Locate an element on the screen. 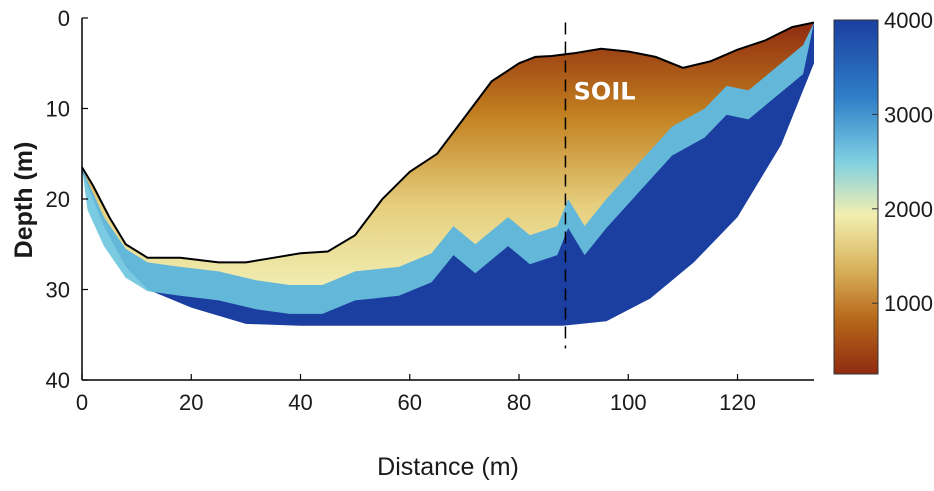 This screenshot has width=934, height=491. colorbar-tick-label: 3000 is located at coordinates (908, 114).